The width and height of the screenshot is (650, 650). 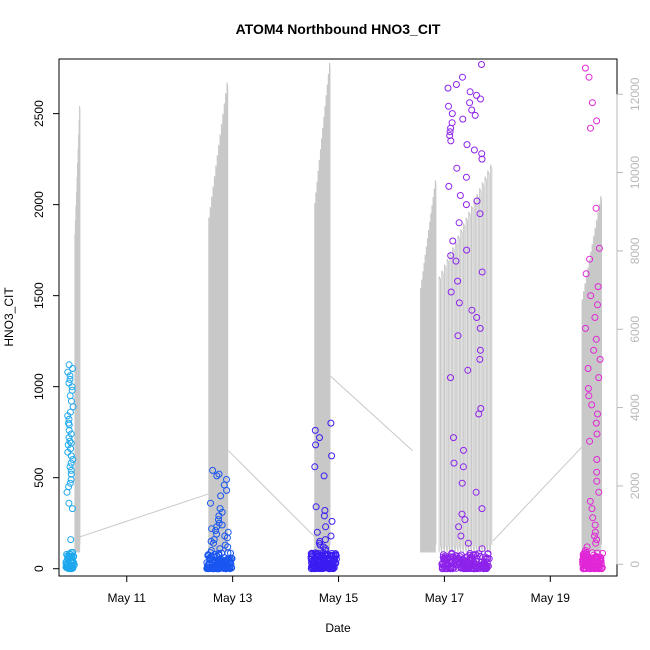 I want to click on y-axis-left: 0 500 1000 1500 2000 2500, so click(x=46, y=336).